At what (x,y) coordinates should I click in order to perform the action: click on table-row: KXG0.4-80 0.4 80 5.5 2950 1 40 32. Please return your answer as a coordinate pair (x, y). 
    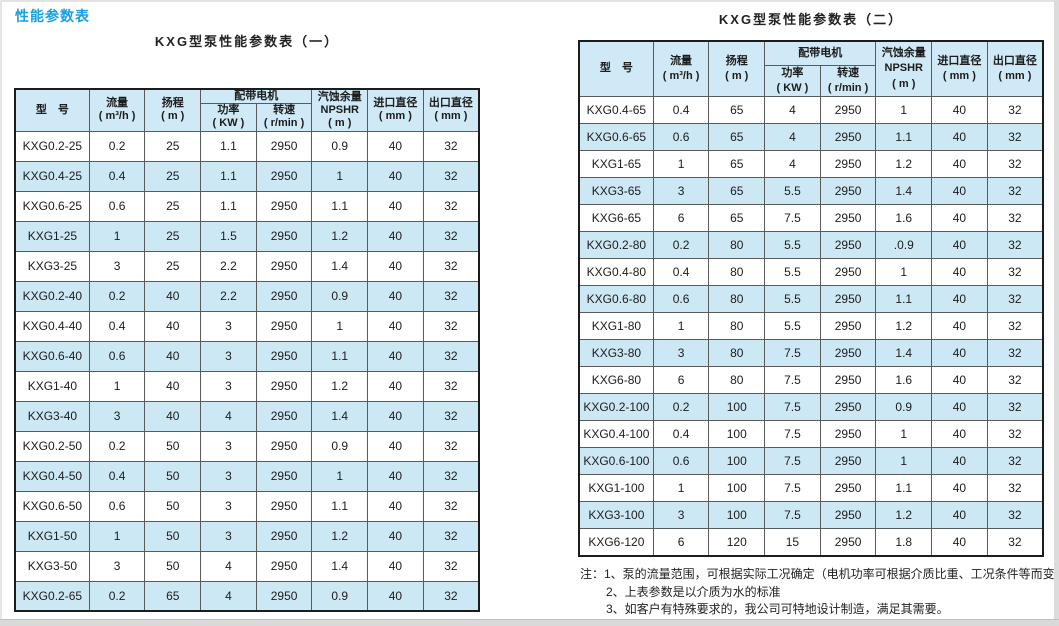
    Looking at the image, I should click on (811, 272).